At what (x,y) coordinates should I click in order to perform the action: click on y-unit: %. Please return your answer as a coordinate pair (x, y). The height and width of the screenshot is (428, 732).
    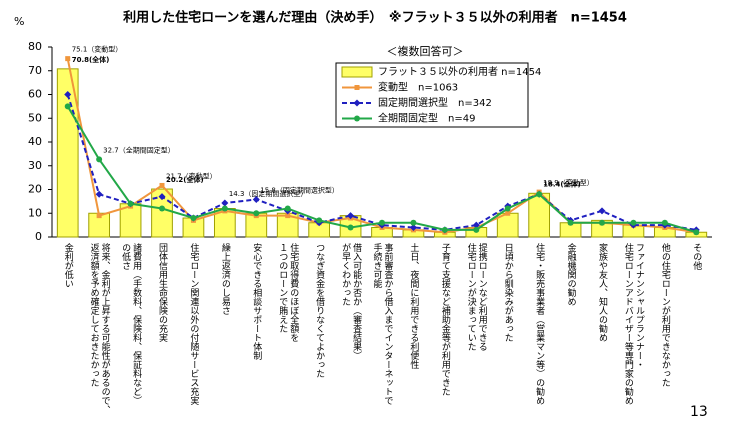
    Looking at the image, I should click on (19, 21).